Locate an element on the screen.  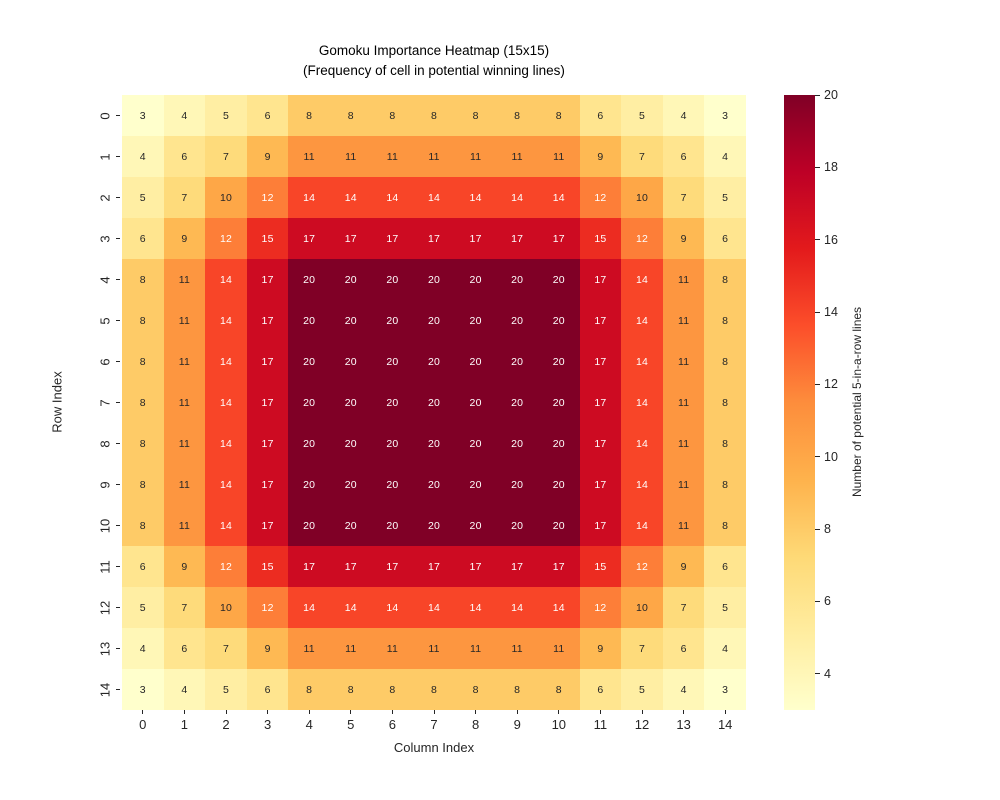
colorbar-tick-label: 6 is located at coordinates (827, 601).